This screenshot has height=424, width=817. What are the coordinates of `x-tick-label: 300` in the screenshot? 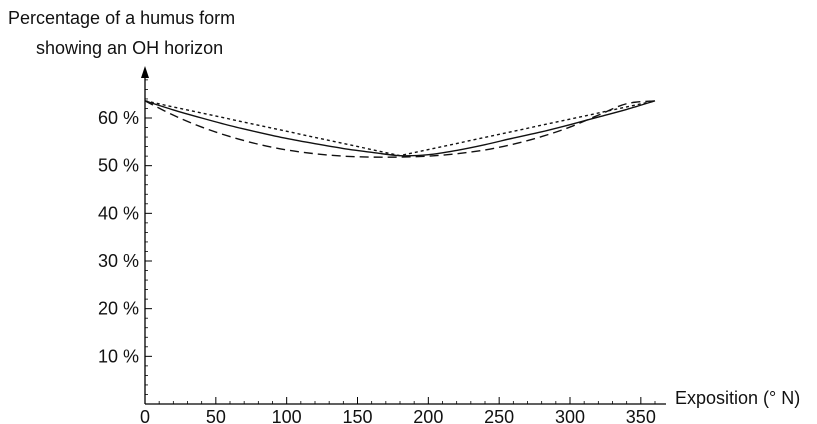 It's located at (570, 415).